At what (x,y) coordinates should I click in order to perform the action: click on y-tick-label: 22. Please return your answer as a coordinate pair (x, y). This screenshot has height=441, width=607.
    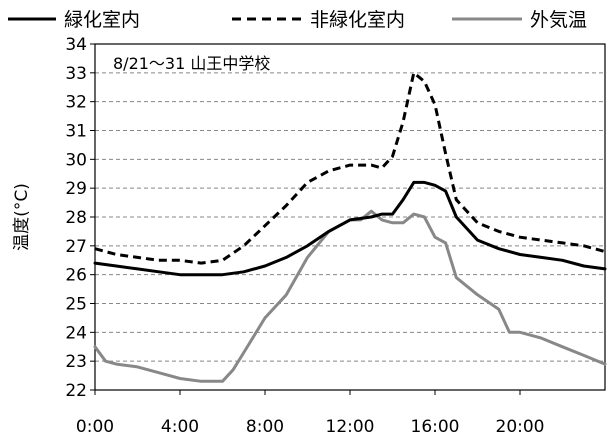
    Looking at the image, I should click on (76, 391).